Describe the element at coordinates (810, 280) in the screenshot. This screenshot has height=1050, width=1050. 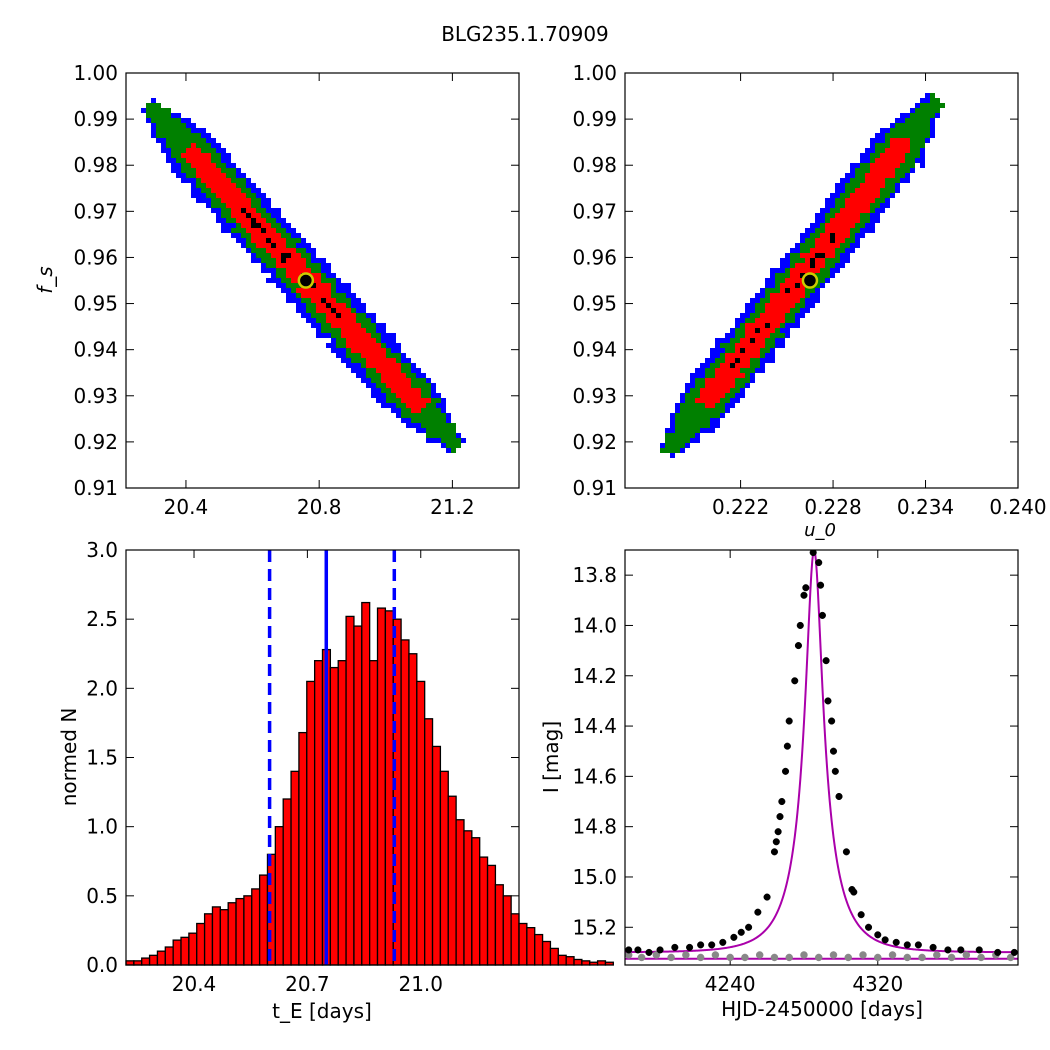
I see `best-fit-marker` at that location.